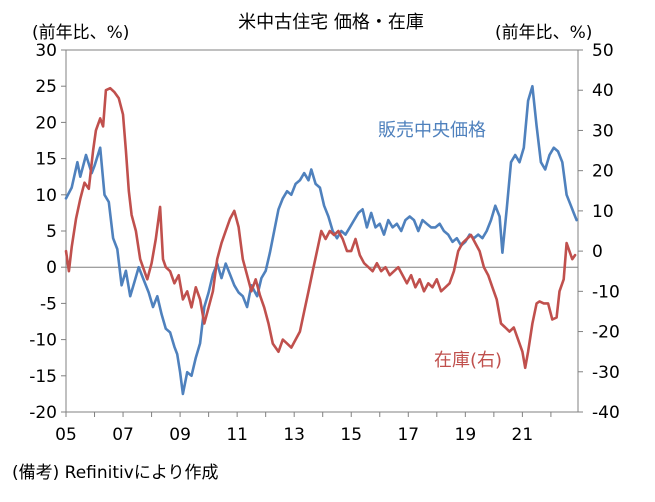 The height and width of the screenshot is (502, 655). I want to click on right-tick-label: -30, so click(606, 373).